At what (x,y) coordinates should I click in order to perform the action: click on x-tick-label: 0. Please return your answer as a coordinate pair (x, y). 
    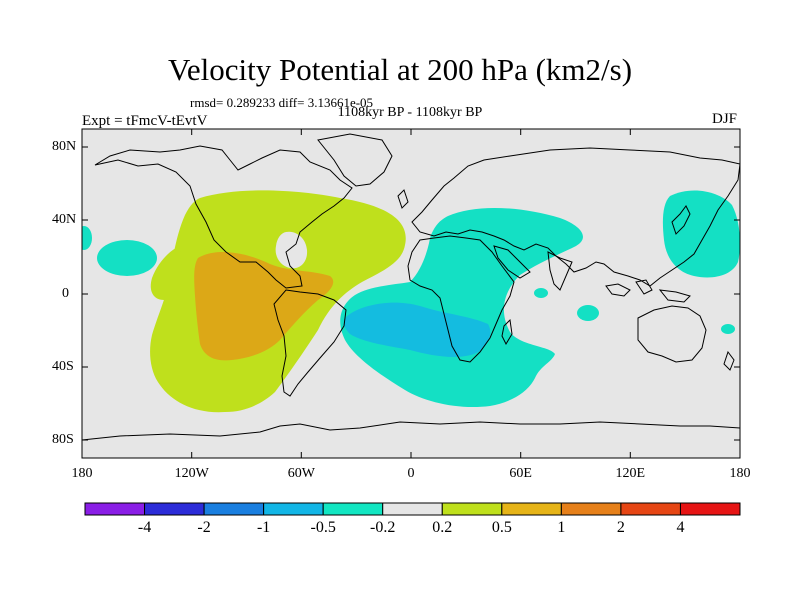
    Looking at the image, I should click on (411, 473).